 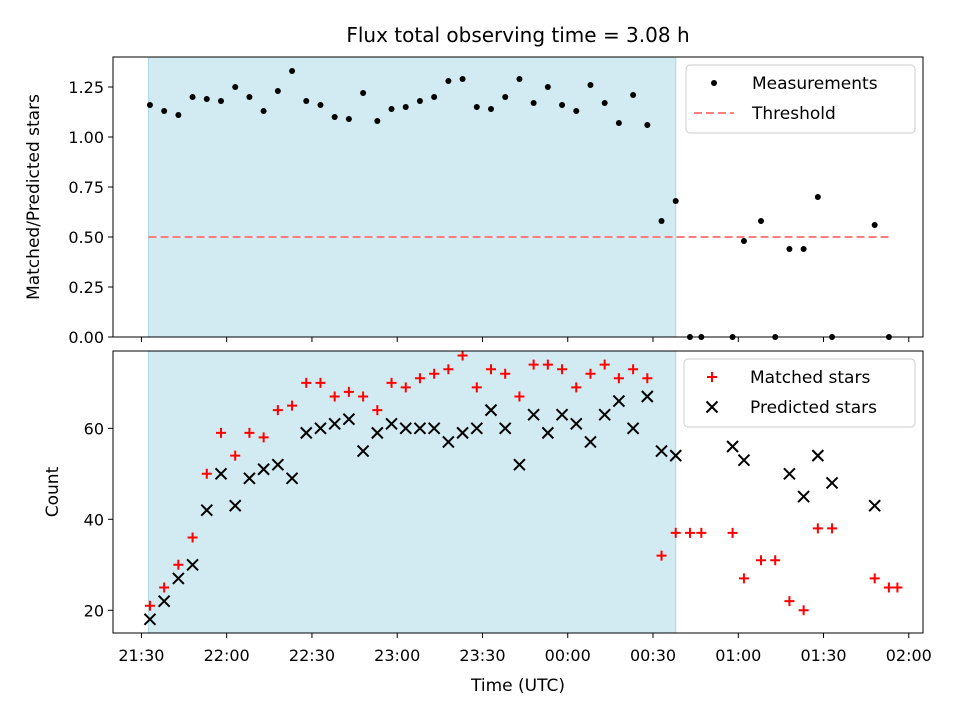 What do you see at coordinates (86, 137) in the screenshot?
I see `y-tick-label: 1.00` at bounding box center [86, 137].